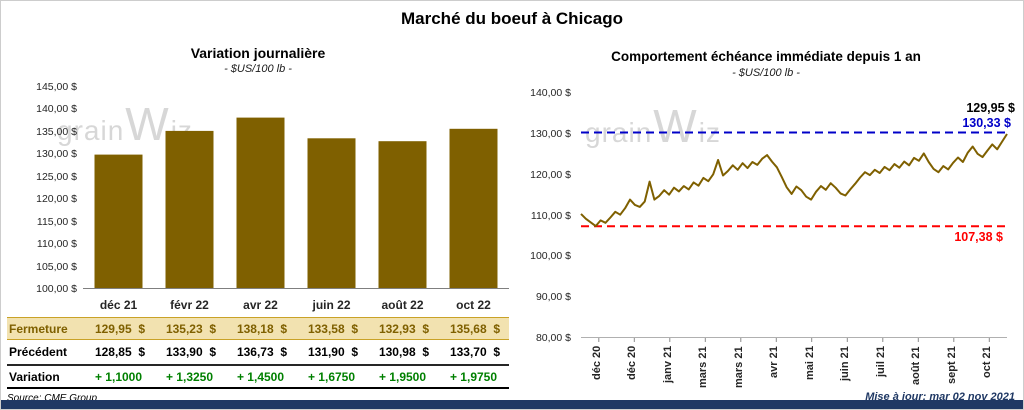 The image size is (1024, 410). What do you see at coordinates (261, 352) in the screenshot?
I see `precedent-value: 136,73 $` at bounding box center [261, 352].